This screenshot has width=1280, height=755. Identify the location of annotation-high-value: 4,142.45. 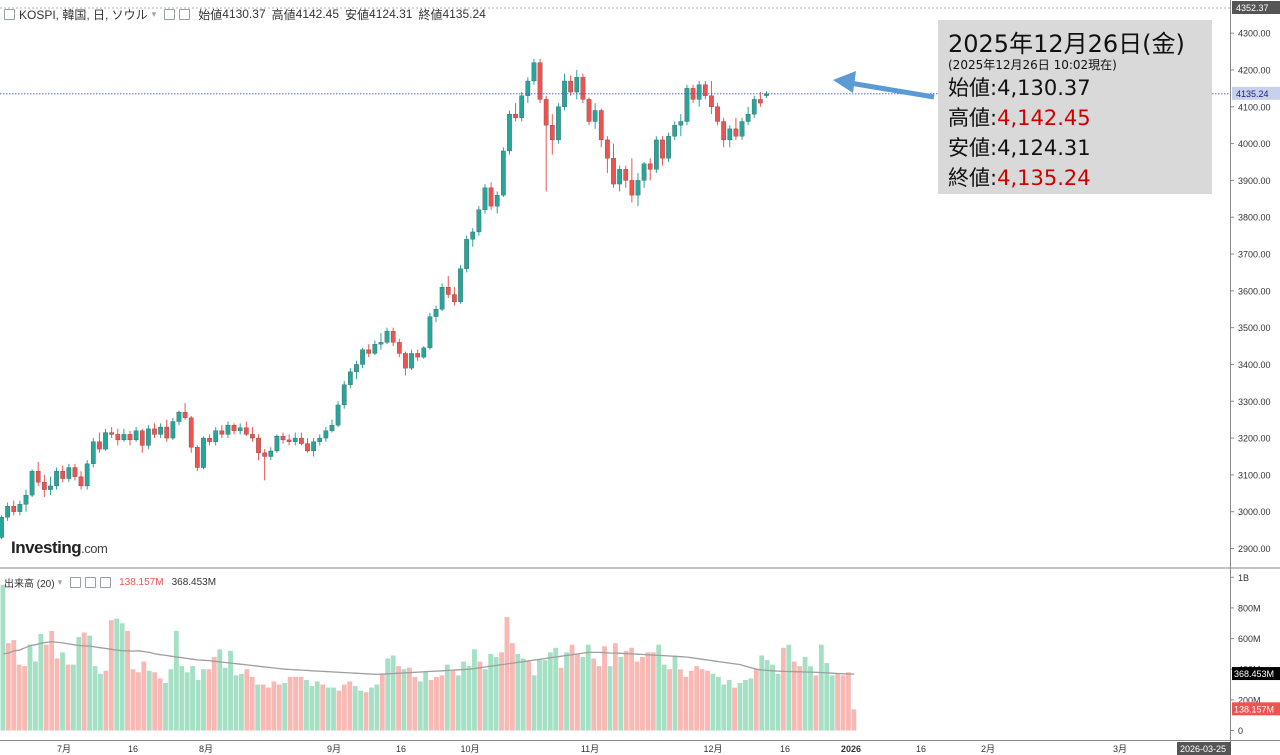
(1044, 118).